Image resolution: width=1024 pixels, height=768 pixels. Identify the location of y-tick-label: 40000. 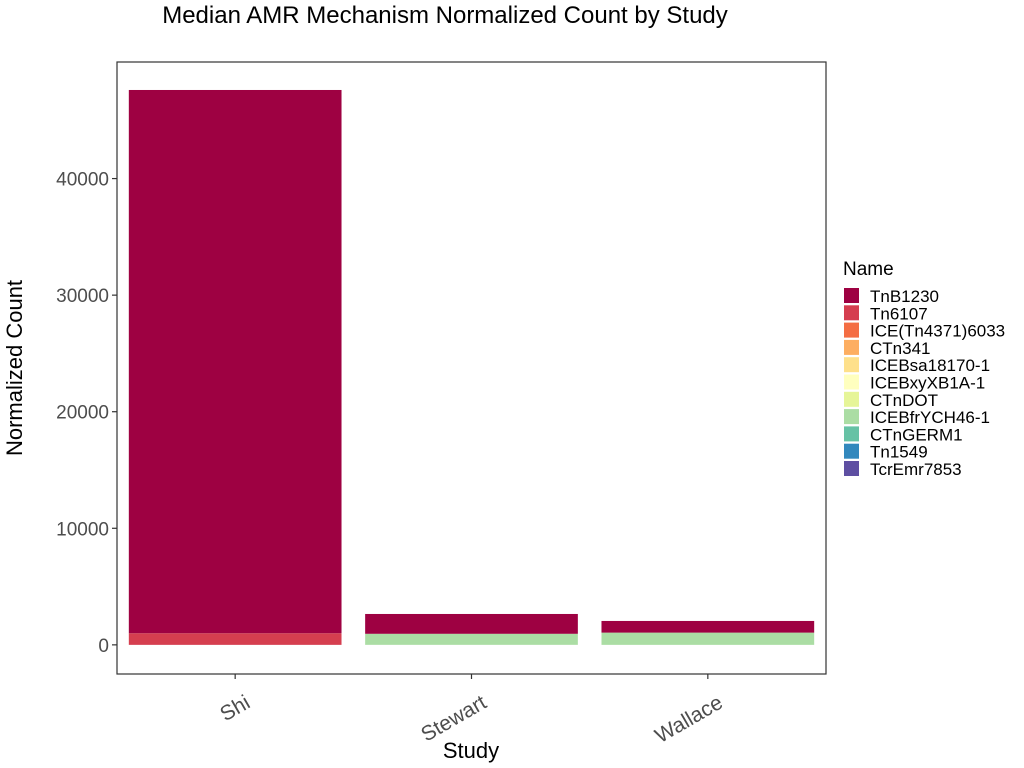
(82, 180).